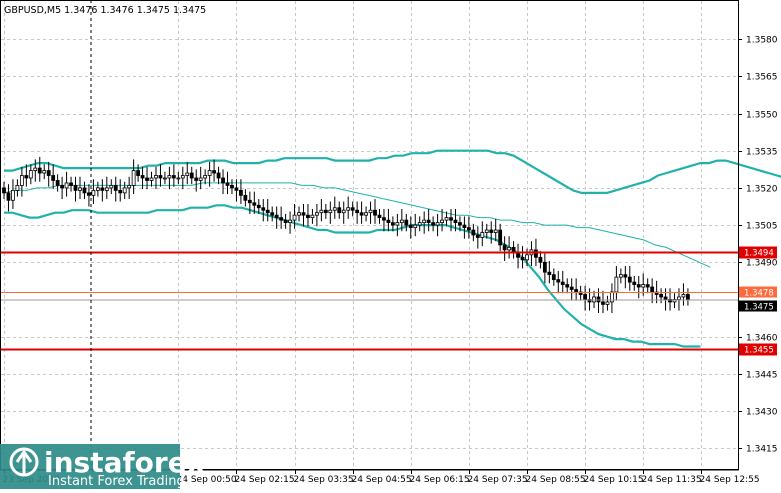 This screenshot has width=781, height=493. What do you see at coordinates (382, 480) in the screenshot?
I see `time-tick-label: 24 Sep 04:55` at bounding box center [382, 480].